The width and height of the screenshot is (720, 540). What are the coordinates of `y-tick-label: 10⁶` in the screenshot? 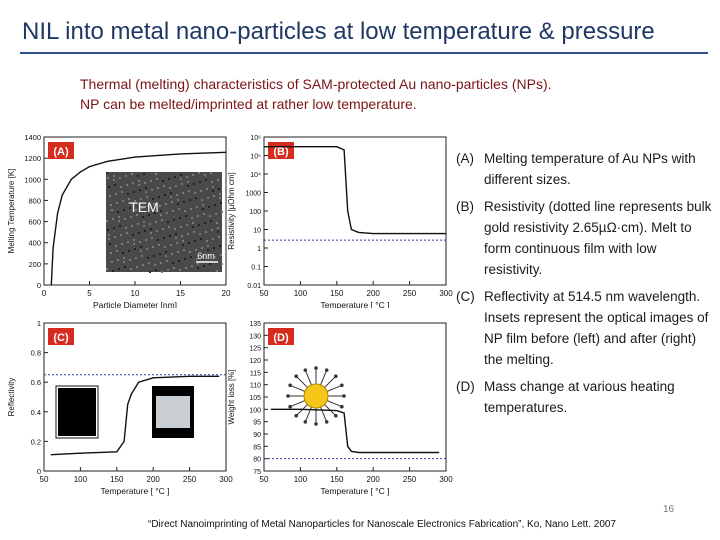 It's located at (255, 138).